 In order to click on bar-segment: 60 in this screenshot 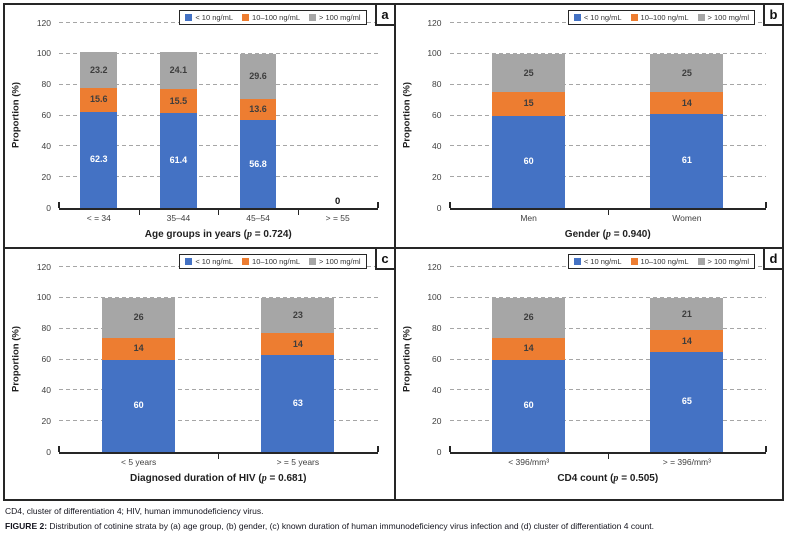, I will do `click(528, 161)`.